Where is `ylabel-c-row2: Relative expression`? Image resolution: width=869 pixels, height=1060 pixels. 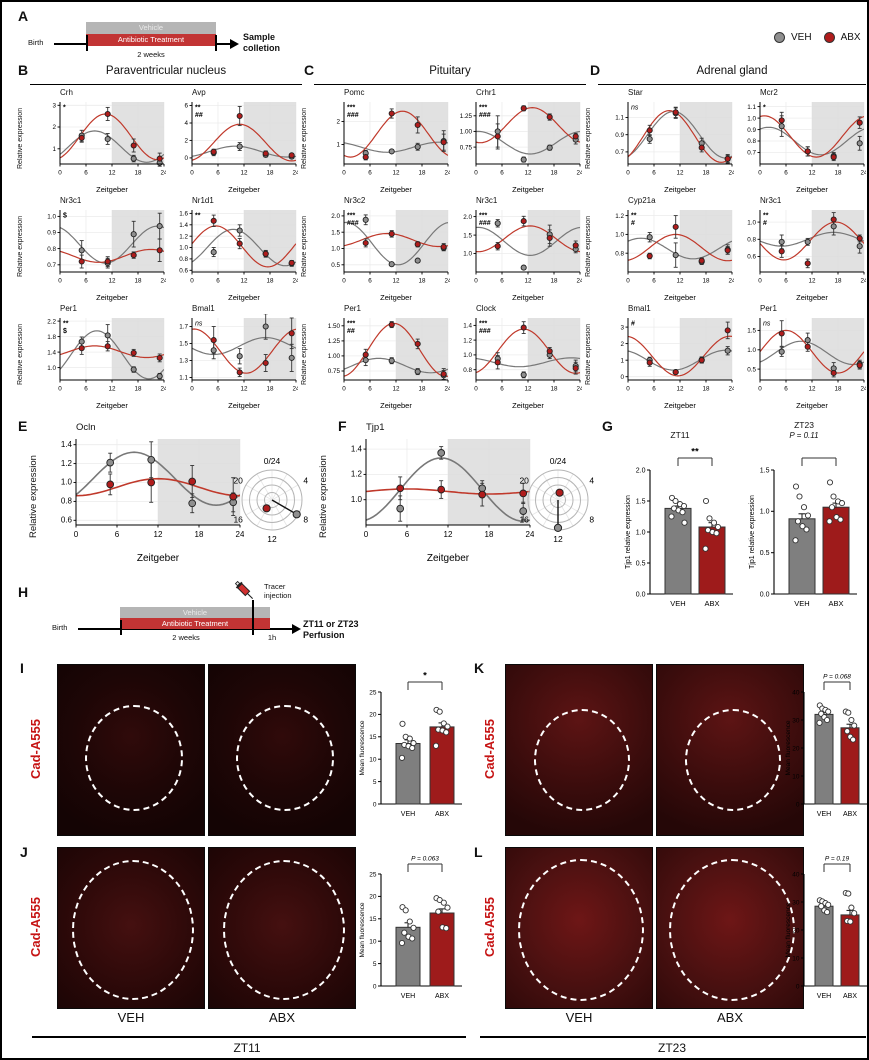
ylabel-c-row2: Relative expression is located at coordinates (304, 246).